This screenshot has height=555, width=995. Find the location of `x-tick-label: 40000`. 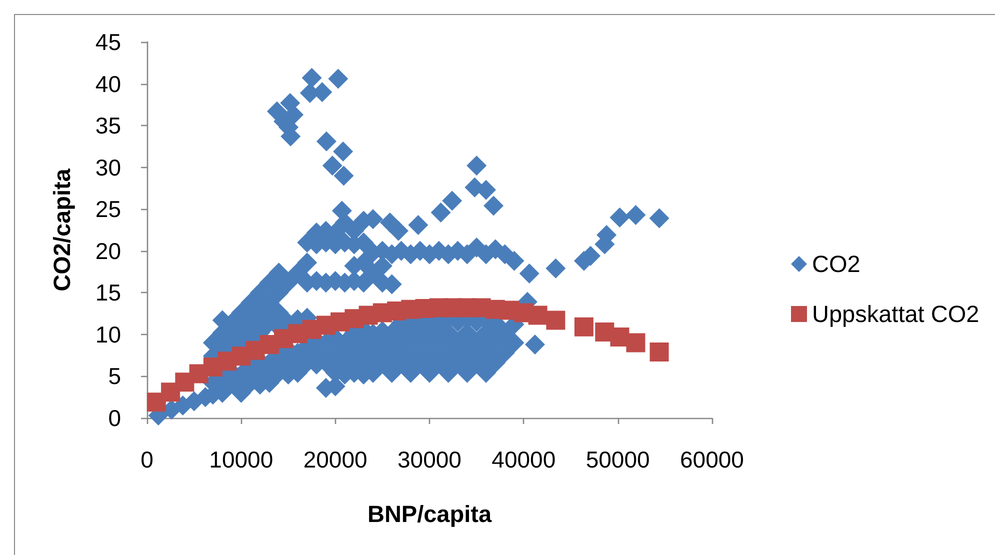

x-tick-label: 40000 is located at coordinates (524, 459).